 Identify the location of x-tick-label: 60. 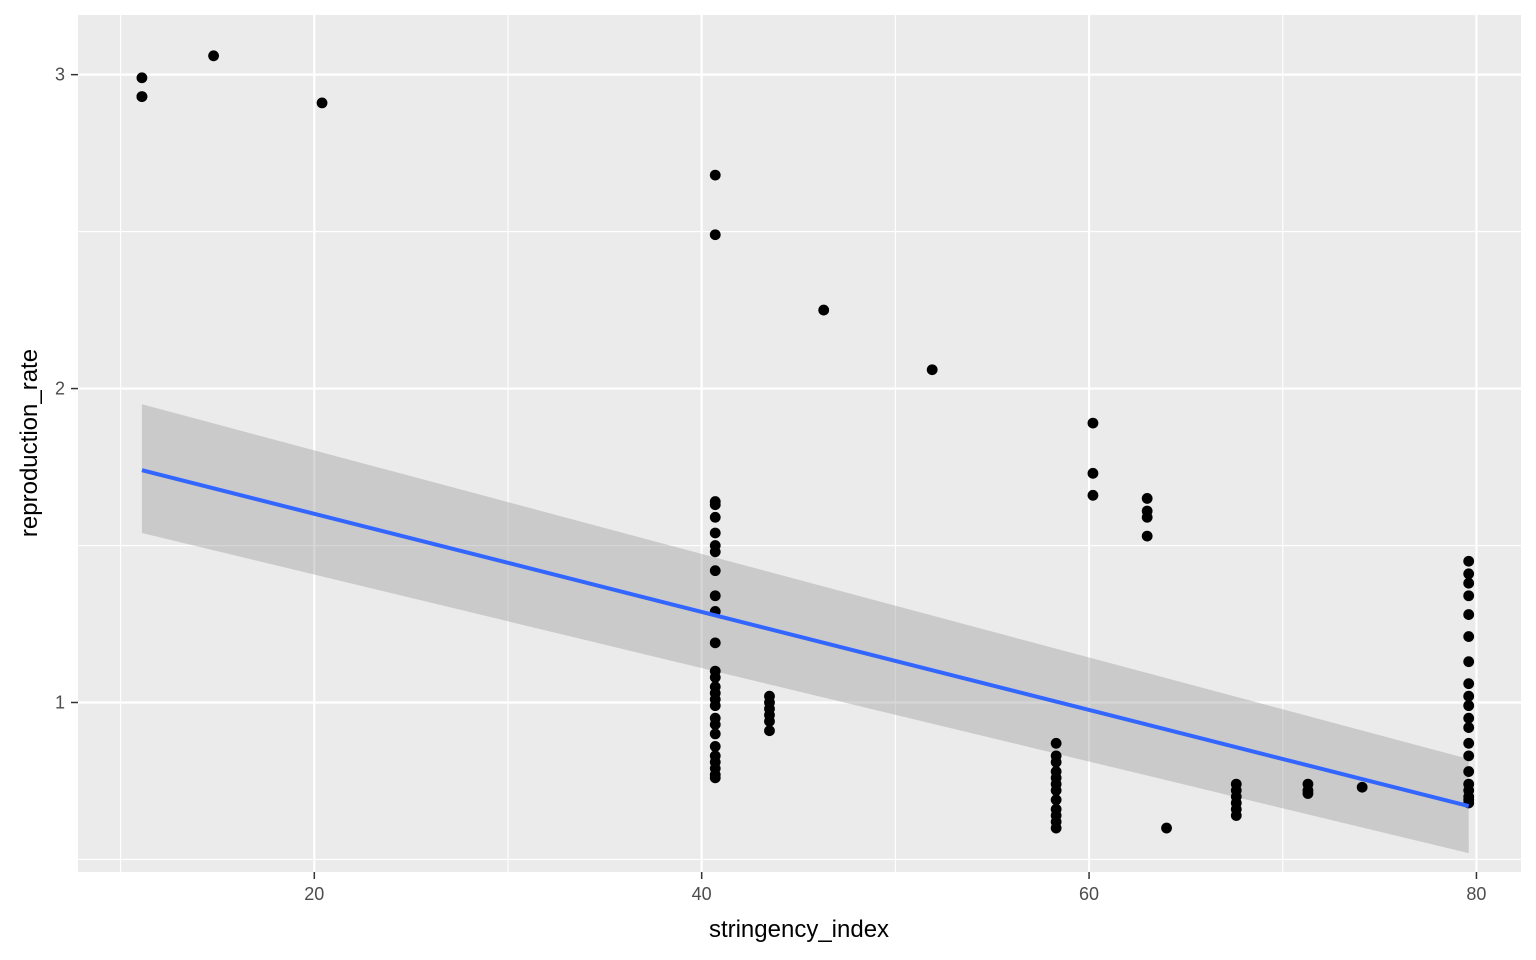
(1089, 894).